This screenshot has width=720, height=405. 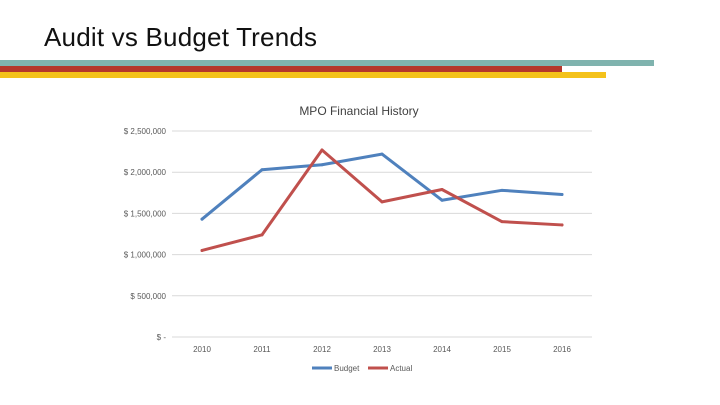 I want to click on accent-bar-teal, so click(x=327, y=63).